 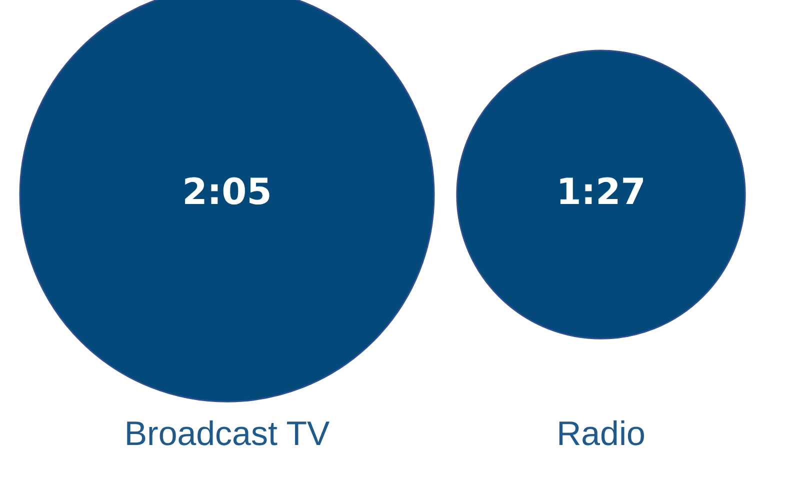 What do you see at coordinates (601, 433) in the screenshot?
I see `category-label: Radio` at bounding box center [601, 433].